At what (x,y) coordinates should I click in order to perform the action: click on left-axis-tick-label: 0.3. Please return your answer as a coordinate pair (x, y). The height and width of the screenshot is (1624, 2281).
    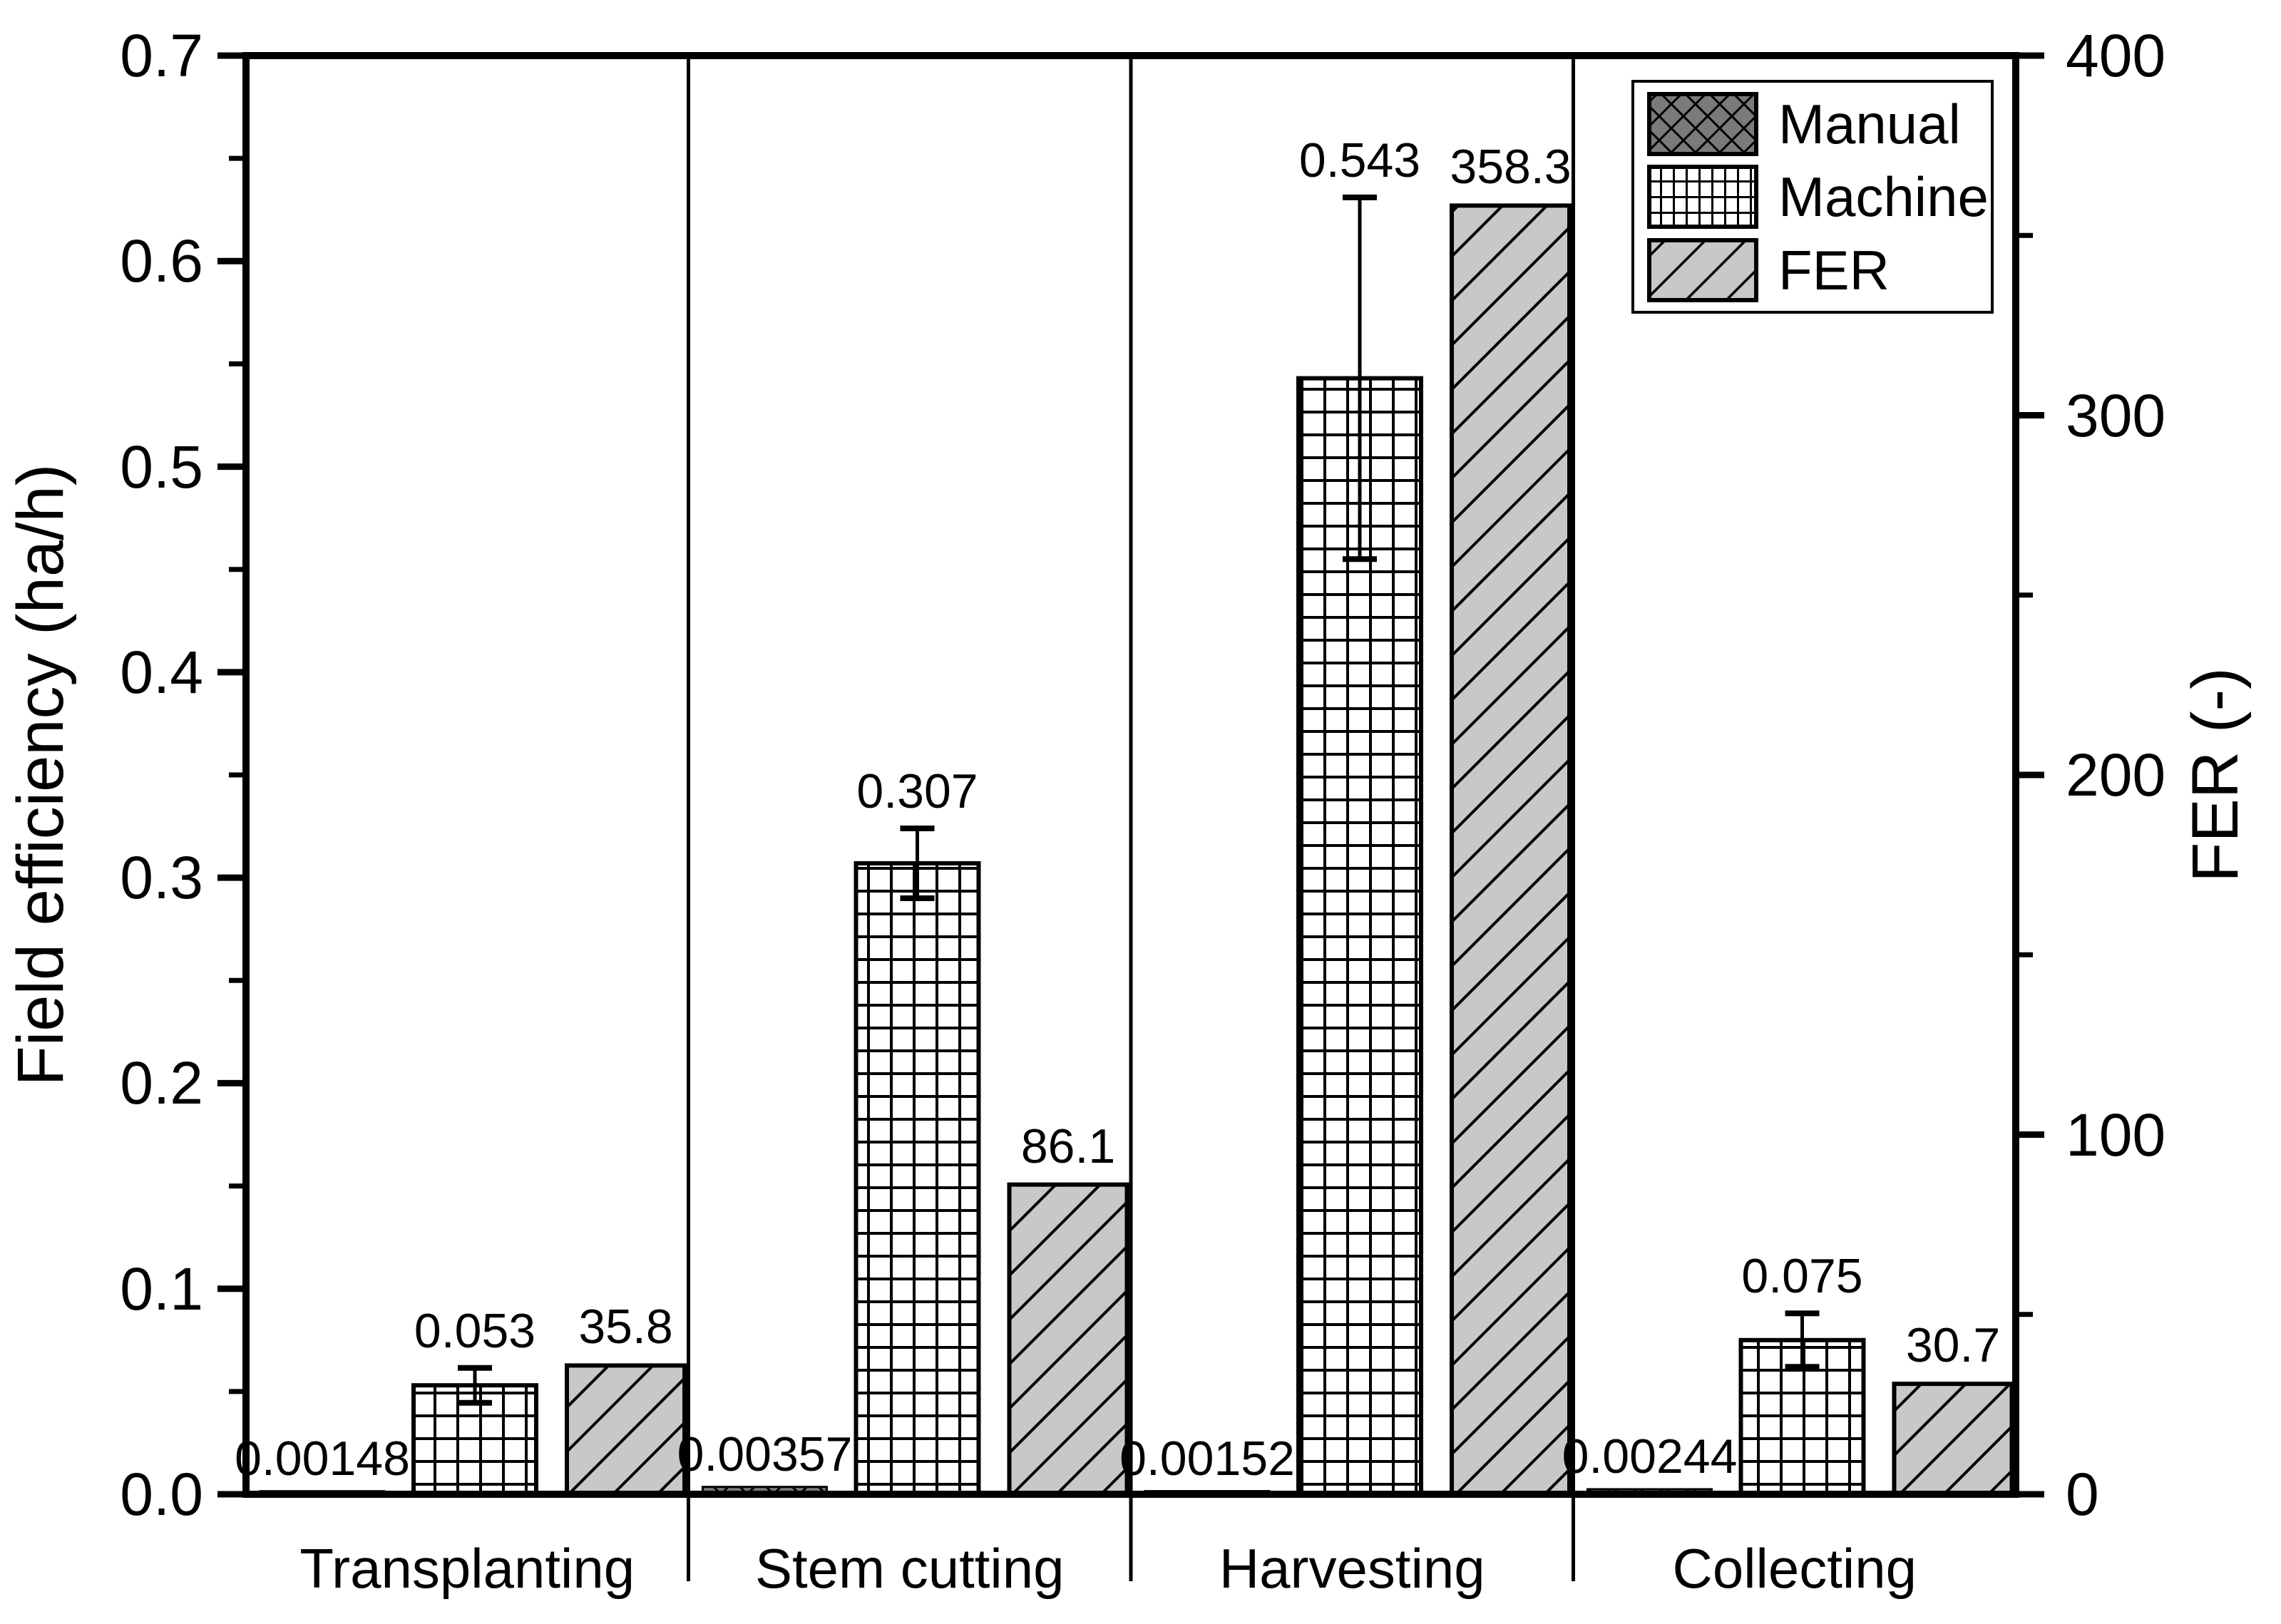
    Looking at the image, I should click on (161, 878).